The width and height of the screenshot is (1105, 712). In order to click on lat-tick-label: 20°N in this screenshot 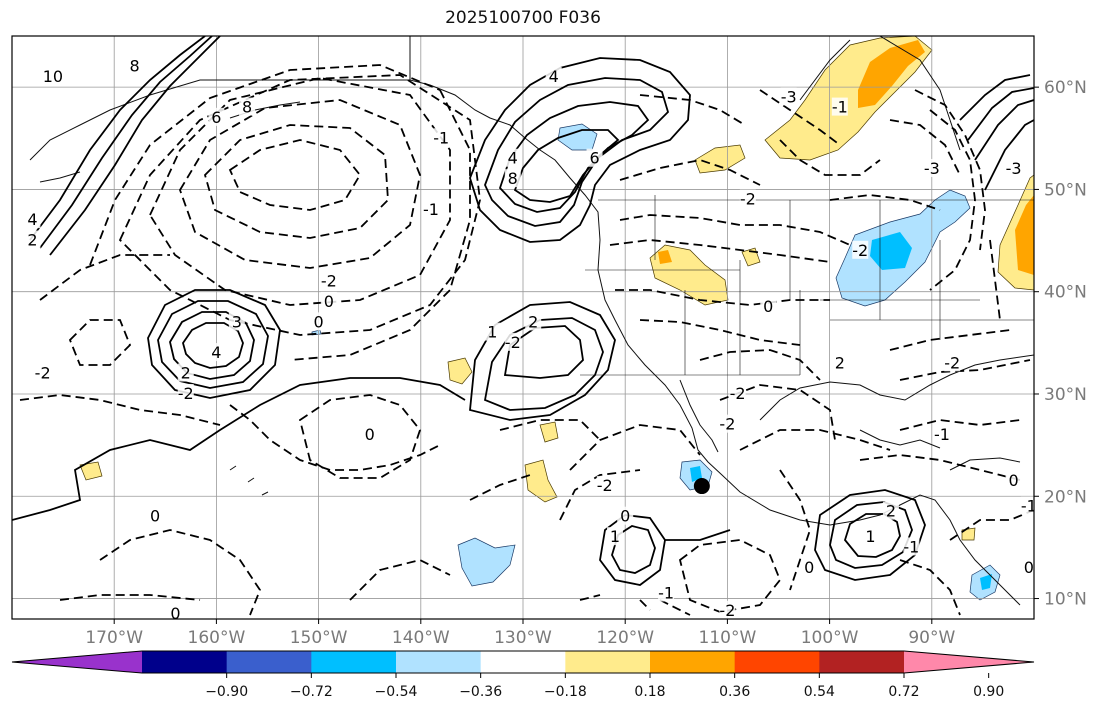, I will do `click(1065, 497)`.